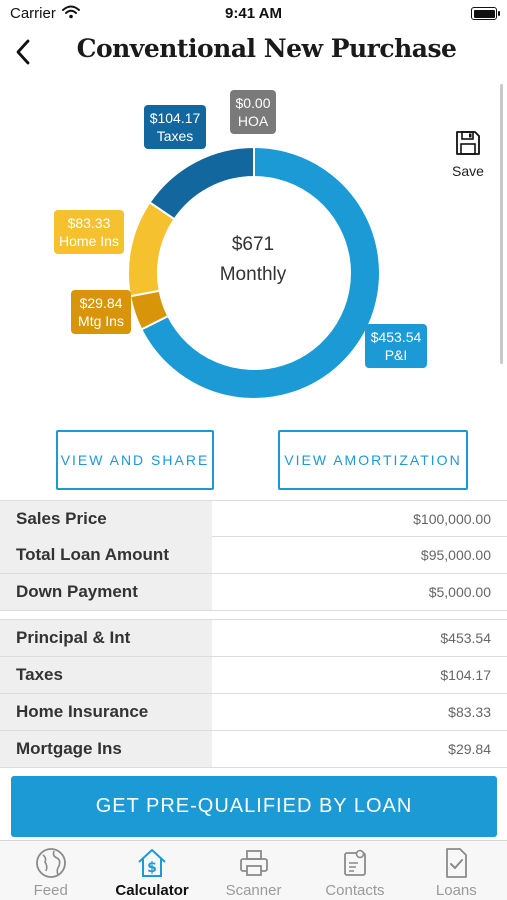 This screenshot has height=900, width=507. Describe the element at coordinates (373, 460) in the screenshot. I see `view-amortization-button: VIEW AMORTIZATION` at that location.